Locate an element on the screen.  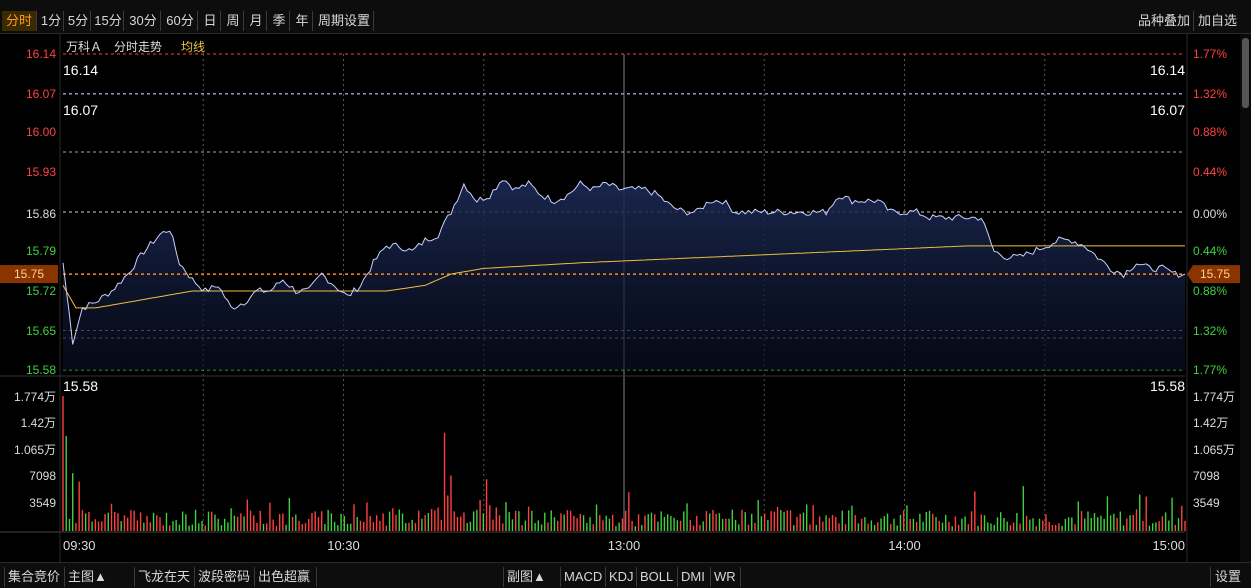
period-button-6: 日 is located at coordinates (210, 20).